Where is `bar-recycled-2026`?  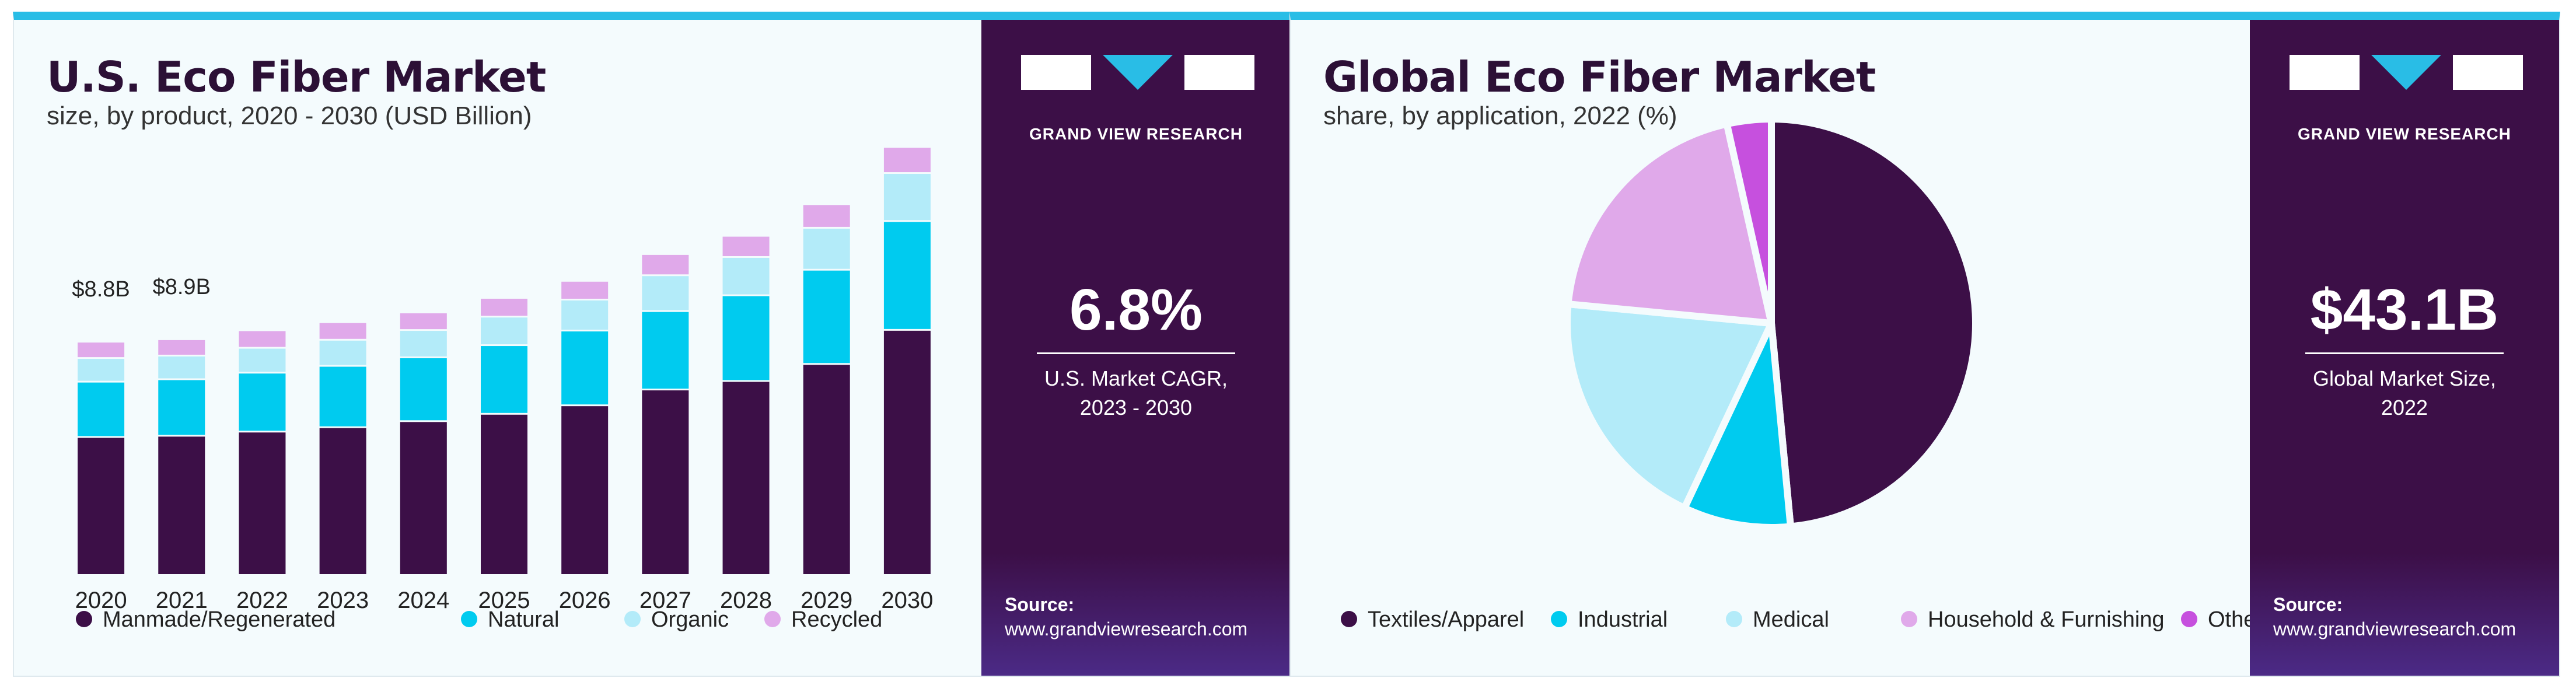
bar-recycled-2026 is located at coordinates (585, 290).